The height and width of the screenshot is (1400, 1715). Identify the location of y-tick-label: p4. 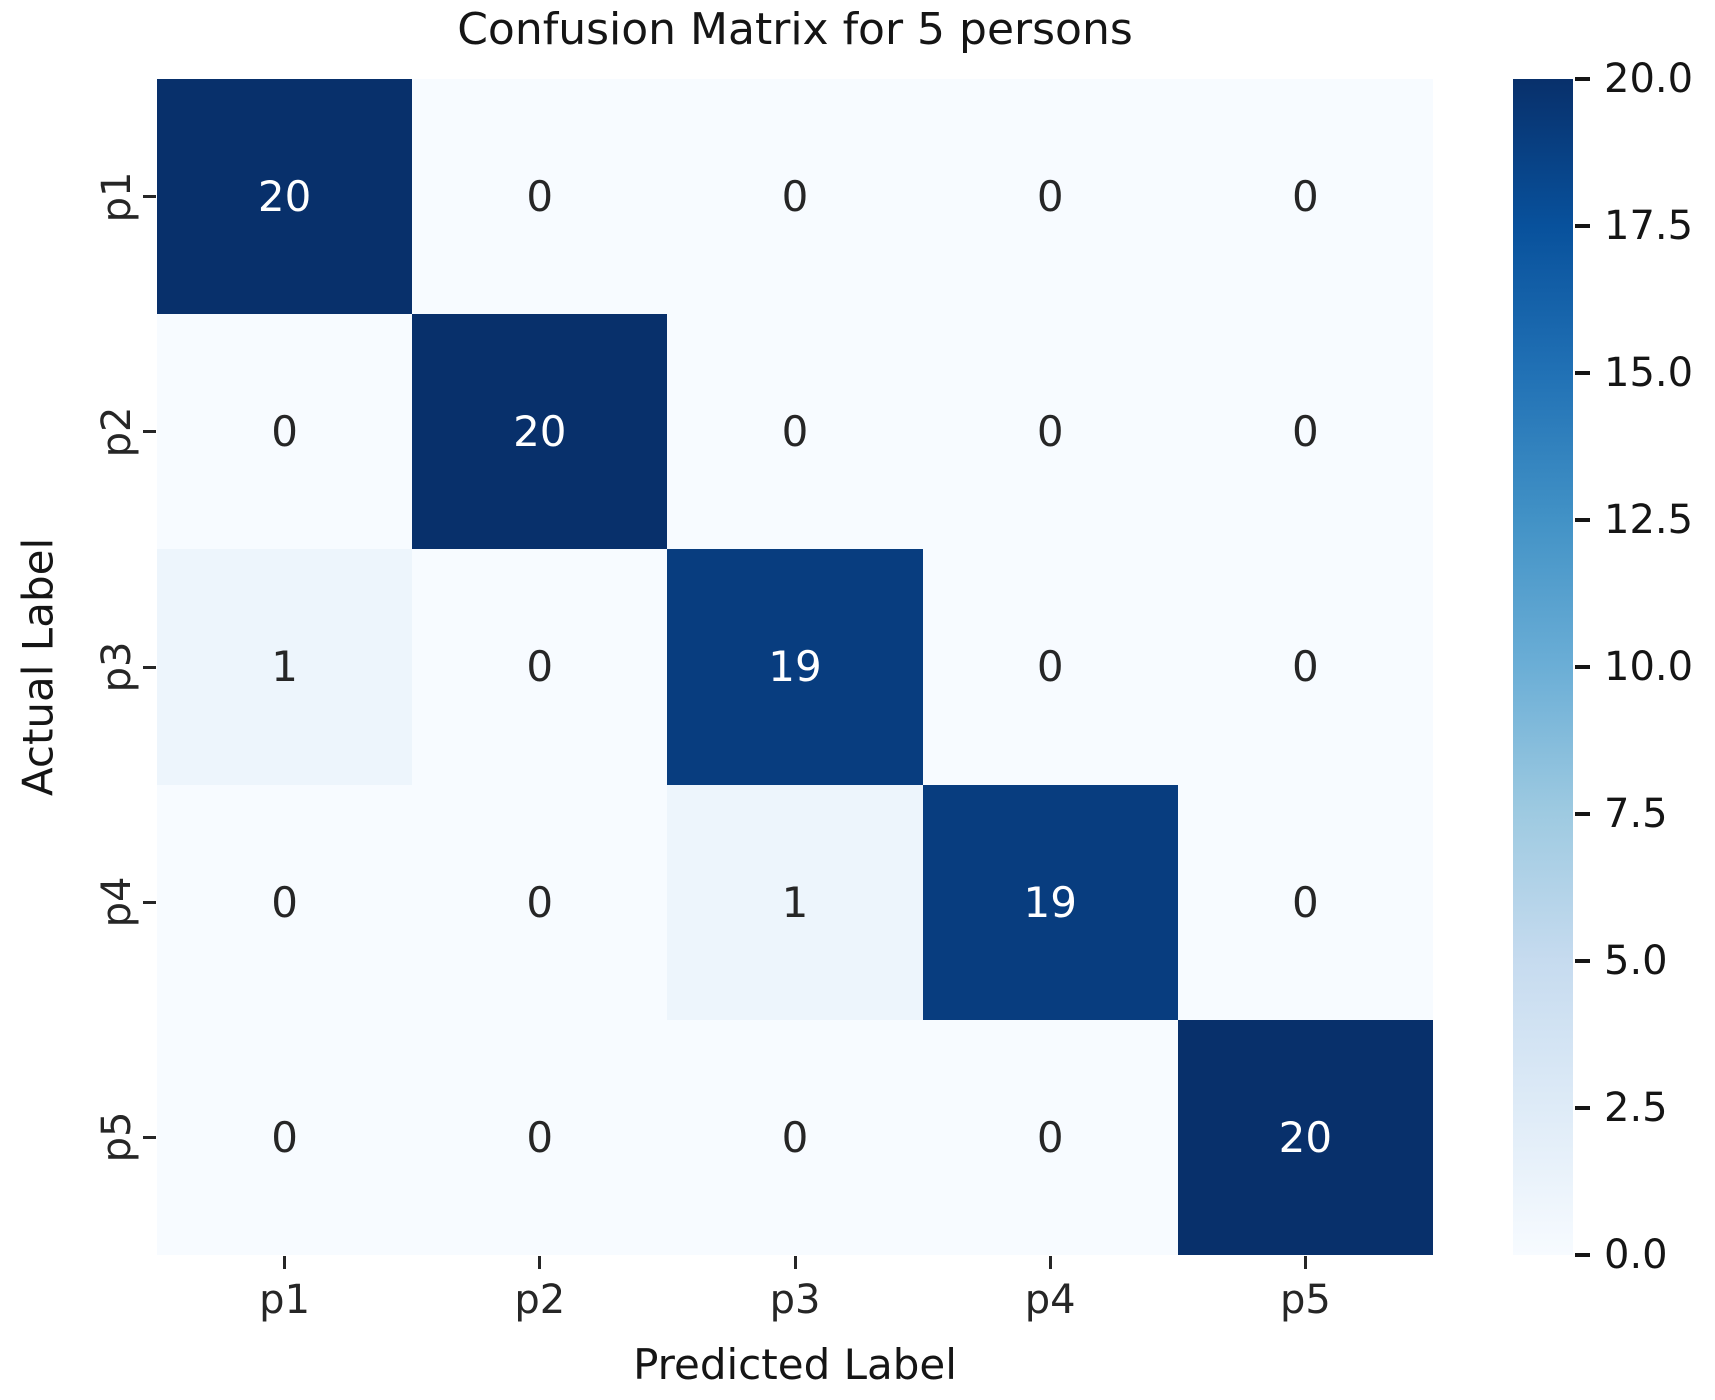
(117, 902).